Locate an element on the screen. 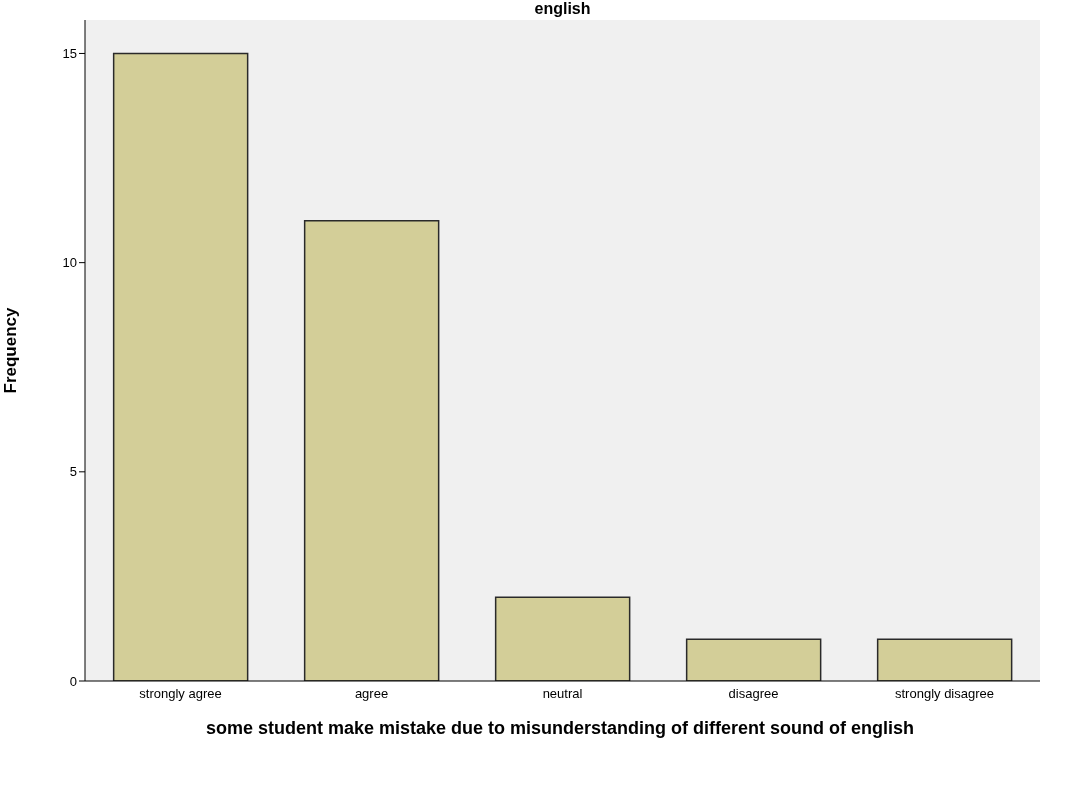 This screenshot has width=1065, height=785. x-tick-label: neutral is located at coordinates (562, 694).